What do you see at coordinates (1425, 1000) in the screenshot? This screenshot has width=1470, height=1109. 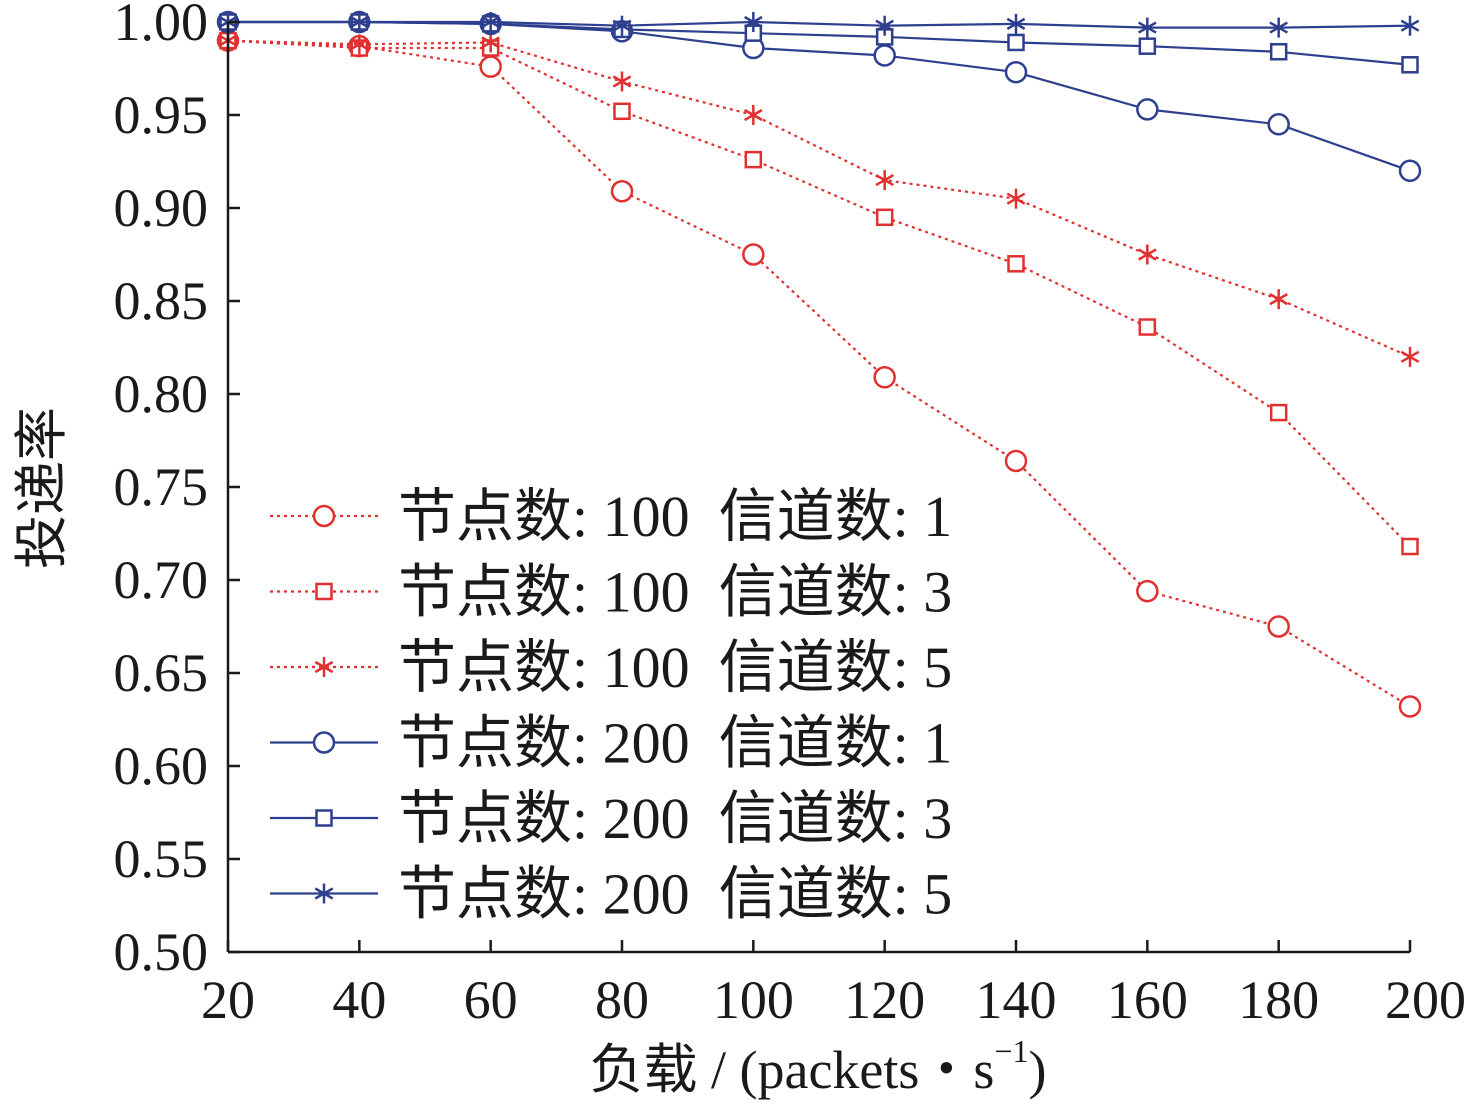 I see `x-tick-label: 200` at bounding box center [1425, 1000].